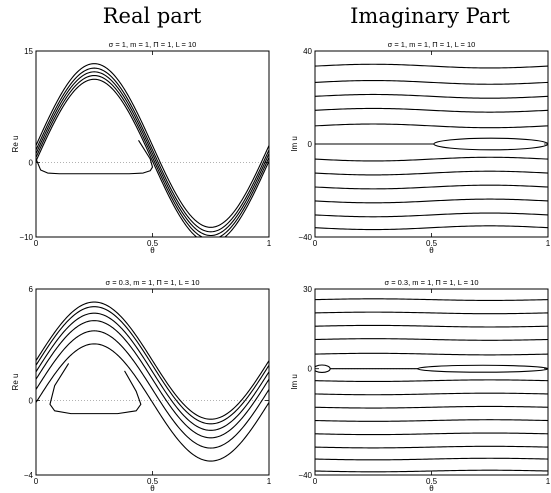  I want to click on y-tick-label: −10, so click(26, 237).